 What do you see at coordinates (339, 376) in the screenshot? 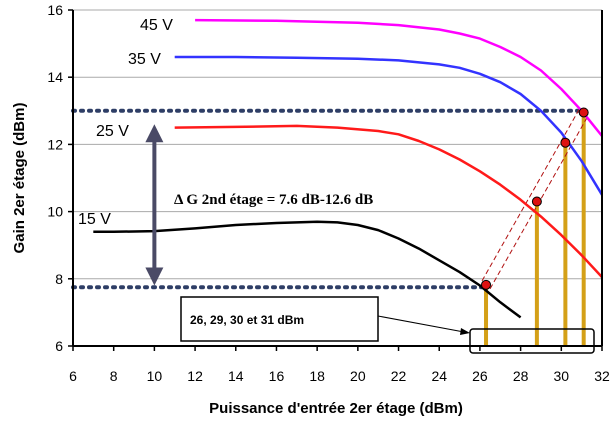
I see `x-tick-labels: 6 8 10 12 14 16 18 20 22 24 26 28 30 32` at bounding box center [339, 376].